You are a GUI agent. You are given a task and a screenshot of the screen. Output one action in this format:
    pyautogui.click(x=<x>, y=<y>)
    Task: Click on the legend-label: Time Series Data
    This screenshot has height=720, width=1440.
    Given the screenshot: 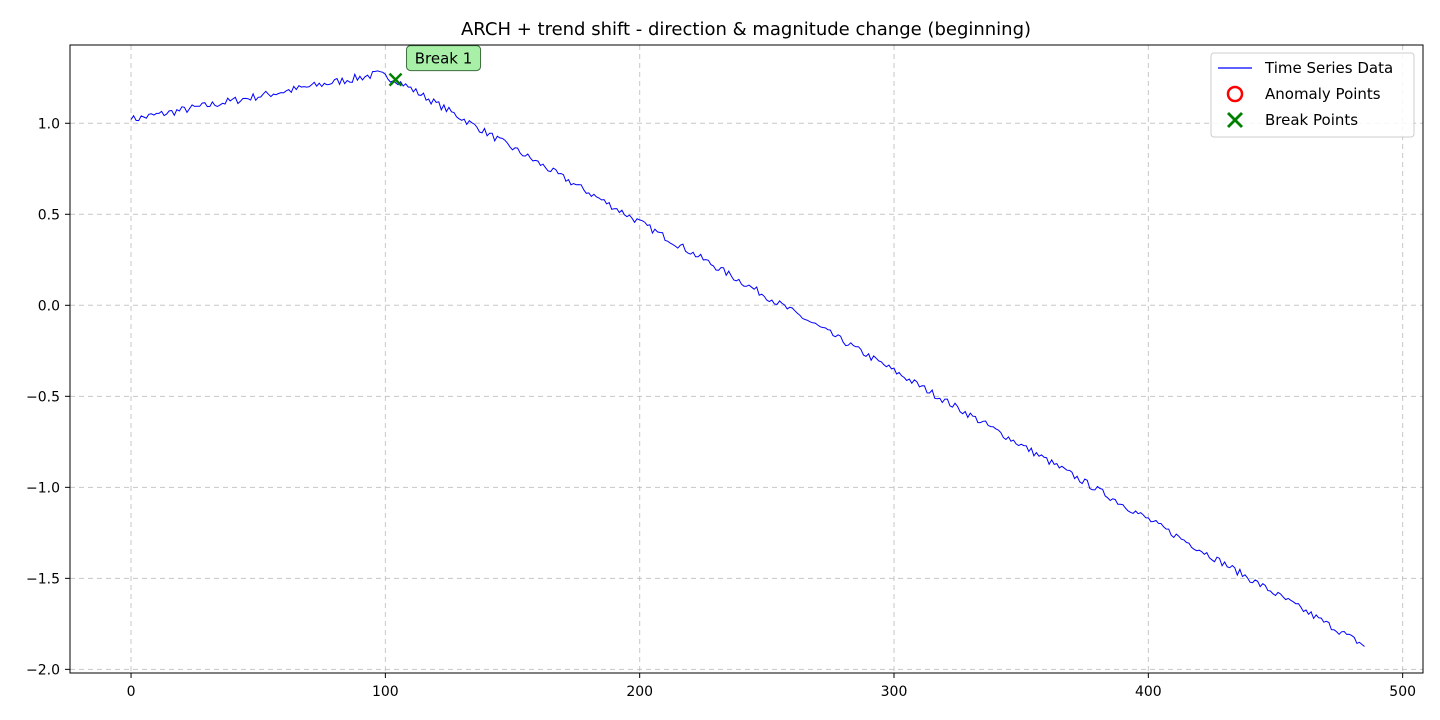 What is the action you would take?
    pyautogui.click(x=1328, y=68)
    